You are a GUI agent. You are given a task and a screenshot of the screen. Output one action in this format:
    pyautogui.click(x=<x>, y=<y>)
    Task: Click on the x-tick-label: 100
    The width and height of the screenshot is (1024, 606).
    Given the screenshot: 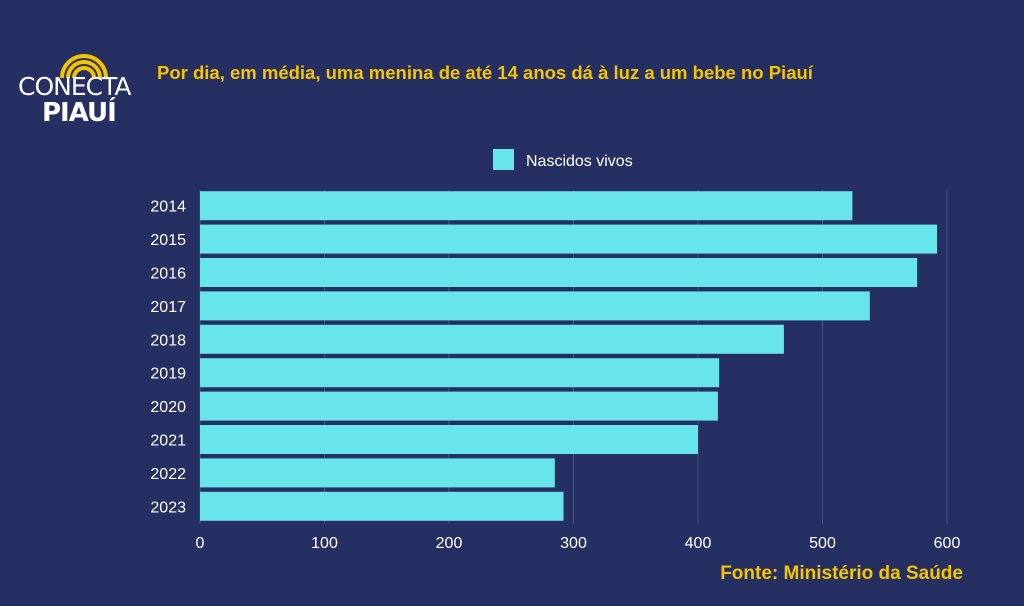 What is the action you would take?
    pyautogui.click(x=324, y=543)
    